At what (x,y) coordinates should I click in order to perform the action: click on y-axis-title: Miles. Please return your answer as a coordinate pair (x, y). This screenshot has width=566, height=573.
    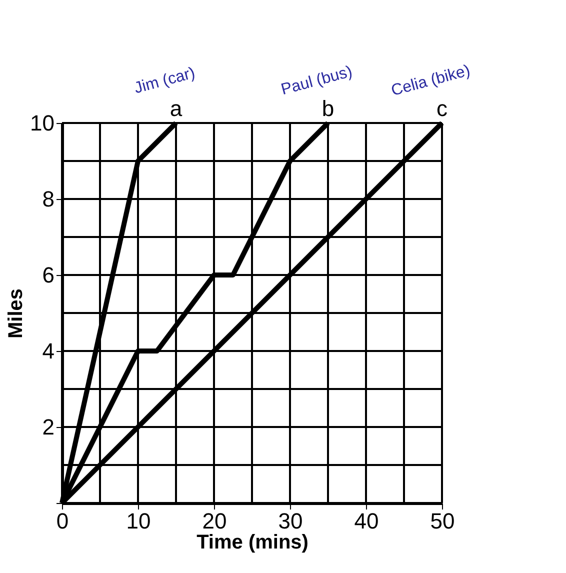
    Looking at the image, I should click on (16, 313).